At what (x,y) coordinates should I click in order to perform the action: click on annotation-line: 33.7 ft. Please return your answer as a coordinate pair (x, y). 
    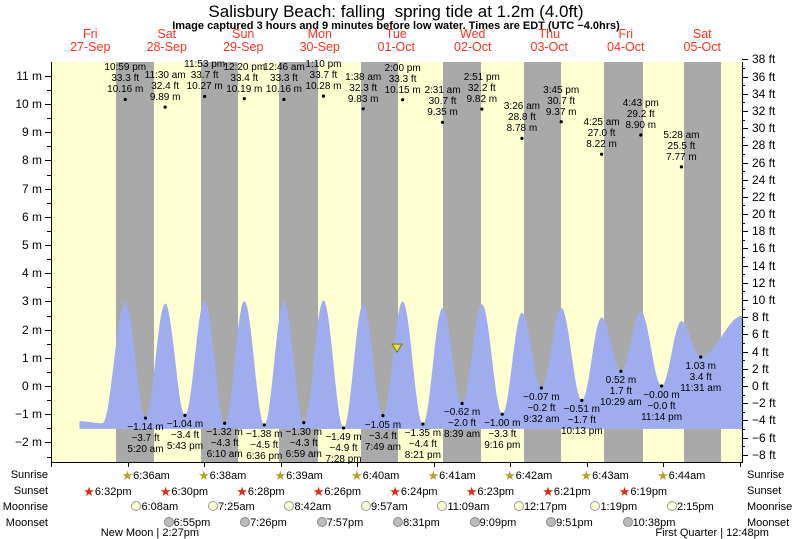
    Looking at the image, I should click on (323, 76).